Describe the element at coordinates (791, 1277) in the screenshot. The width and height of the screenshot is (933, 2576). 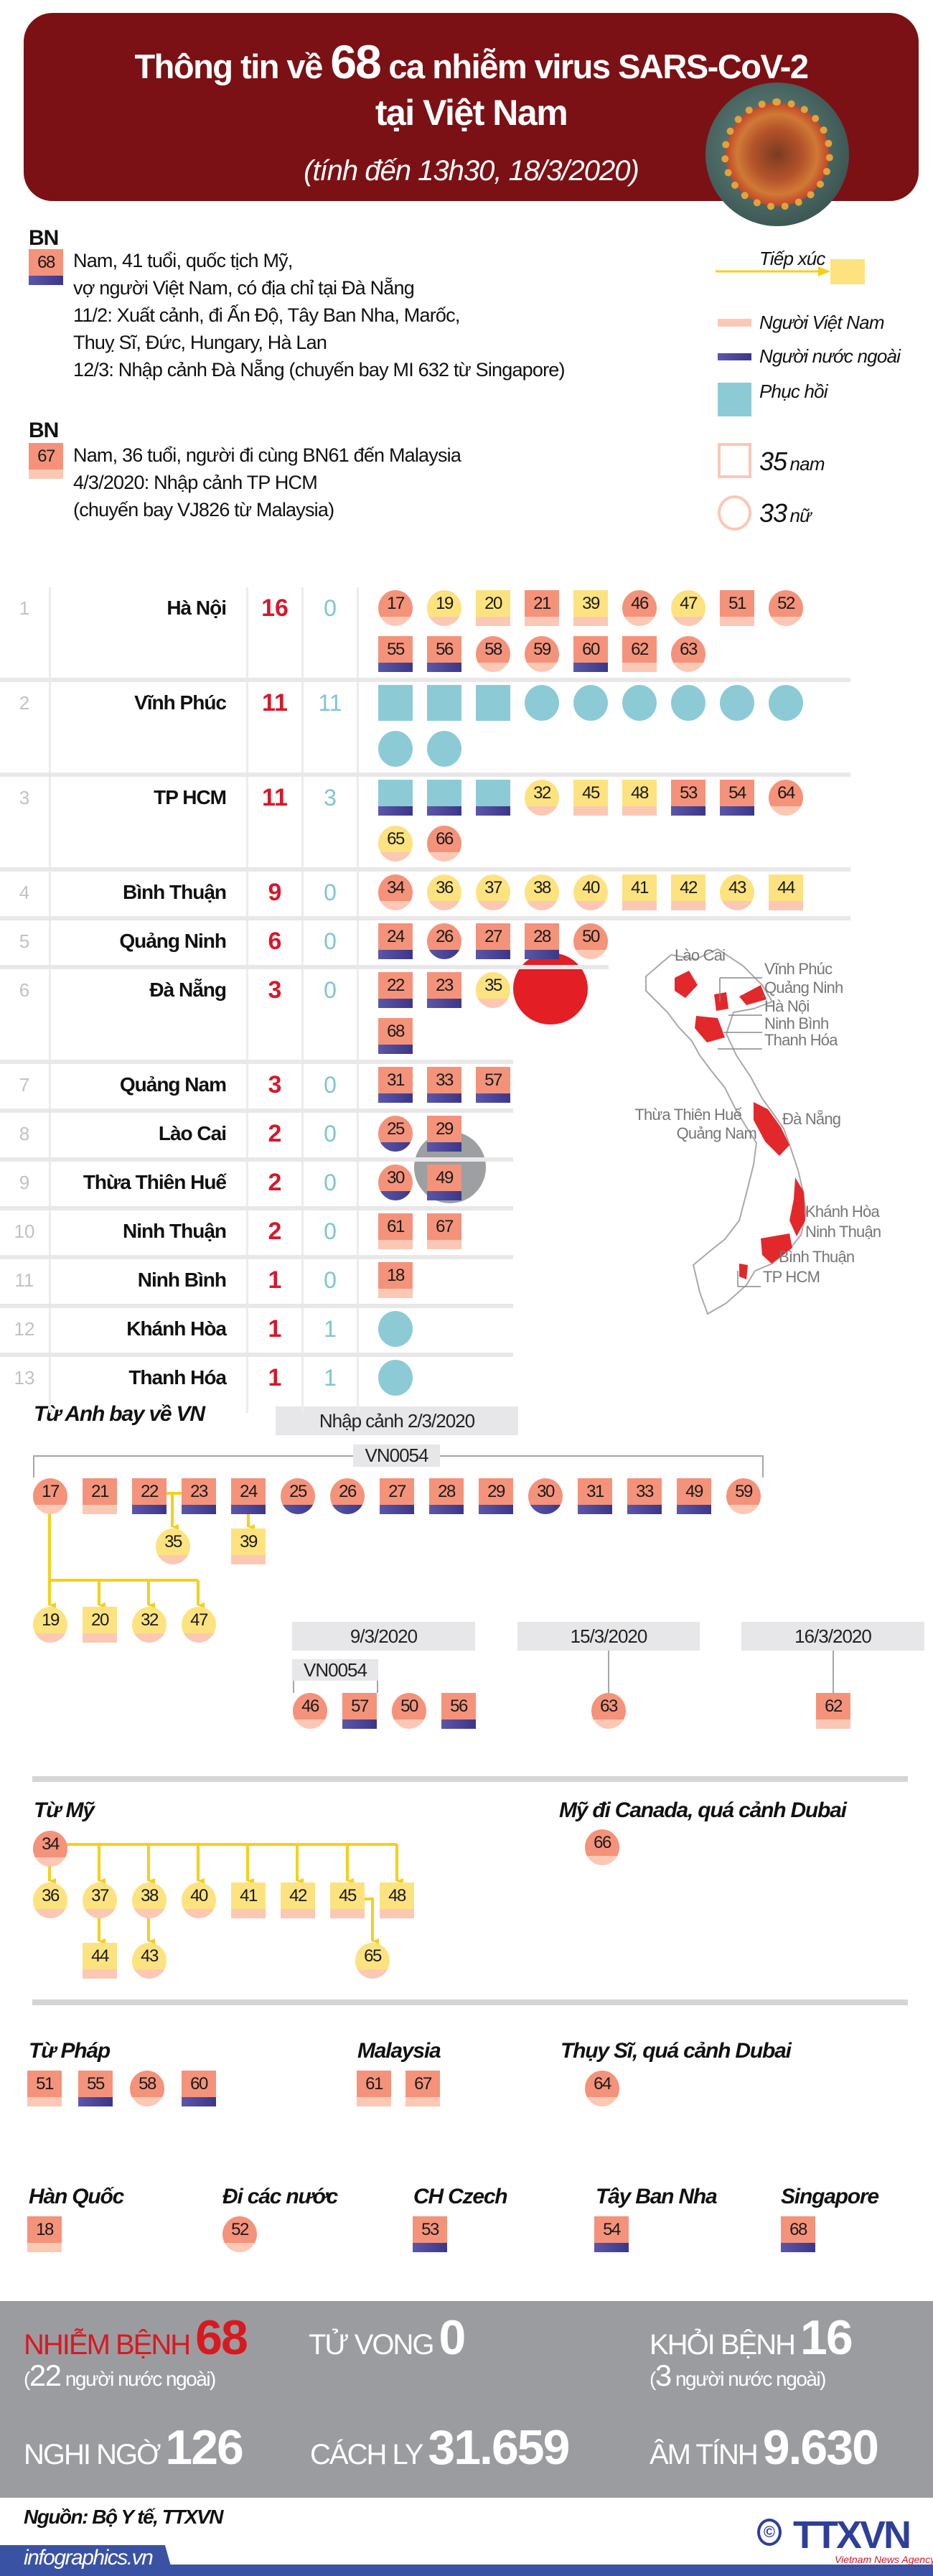
I see `map-label: TP HCM` at that location.